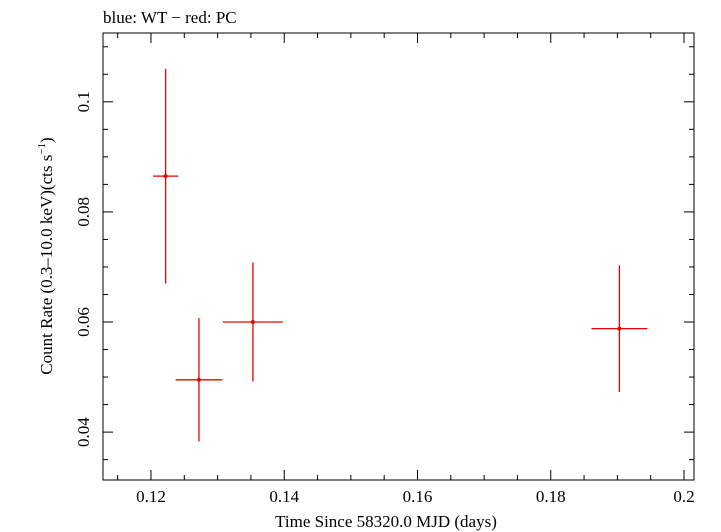  What do you see at coordinates (170, 17) in the screenshot?
I see `chart-title: blue: WT − red: PC` at bounding box center [170, 17].